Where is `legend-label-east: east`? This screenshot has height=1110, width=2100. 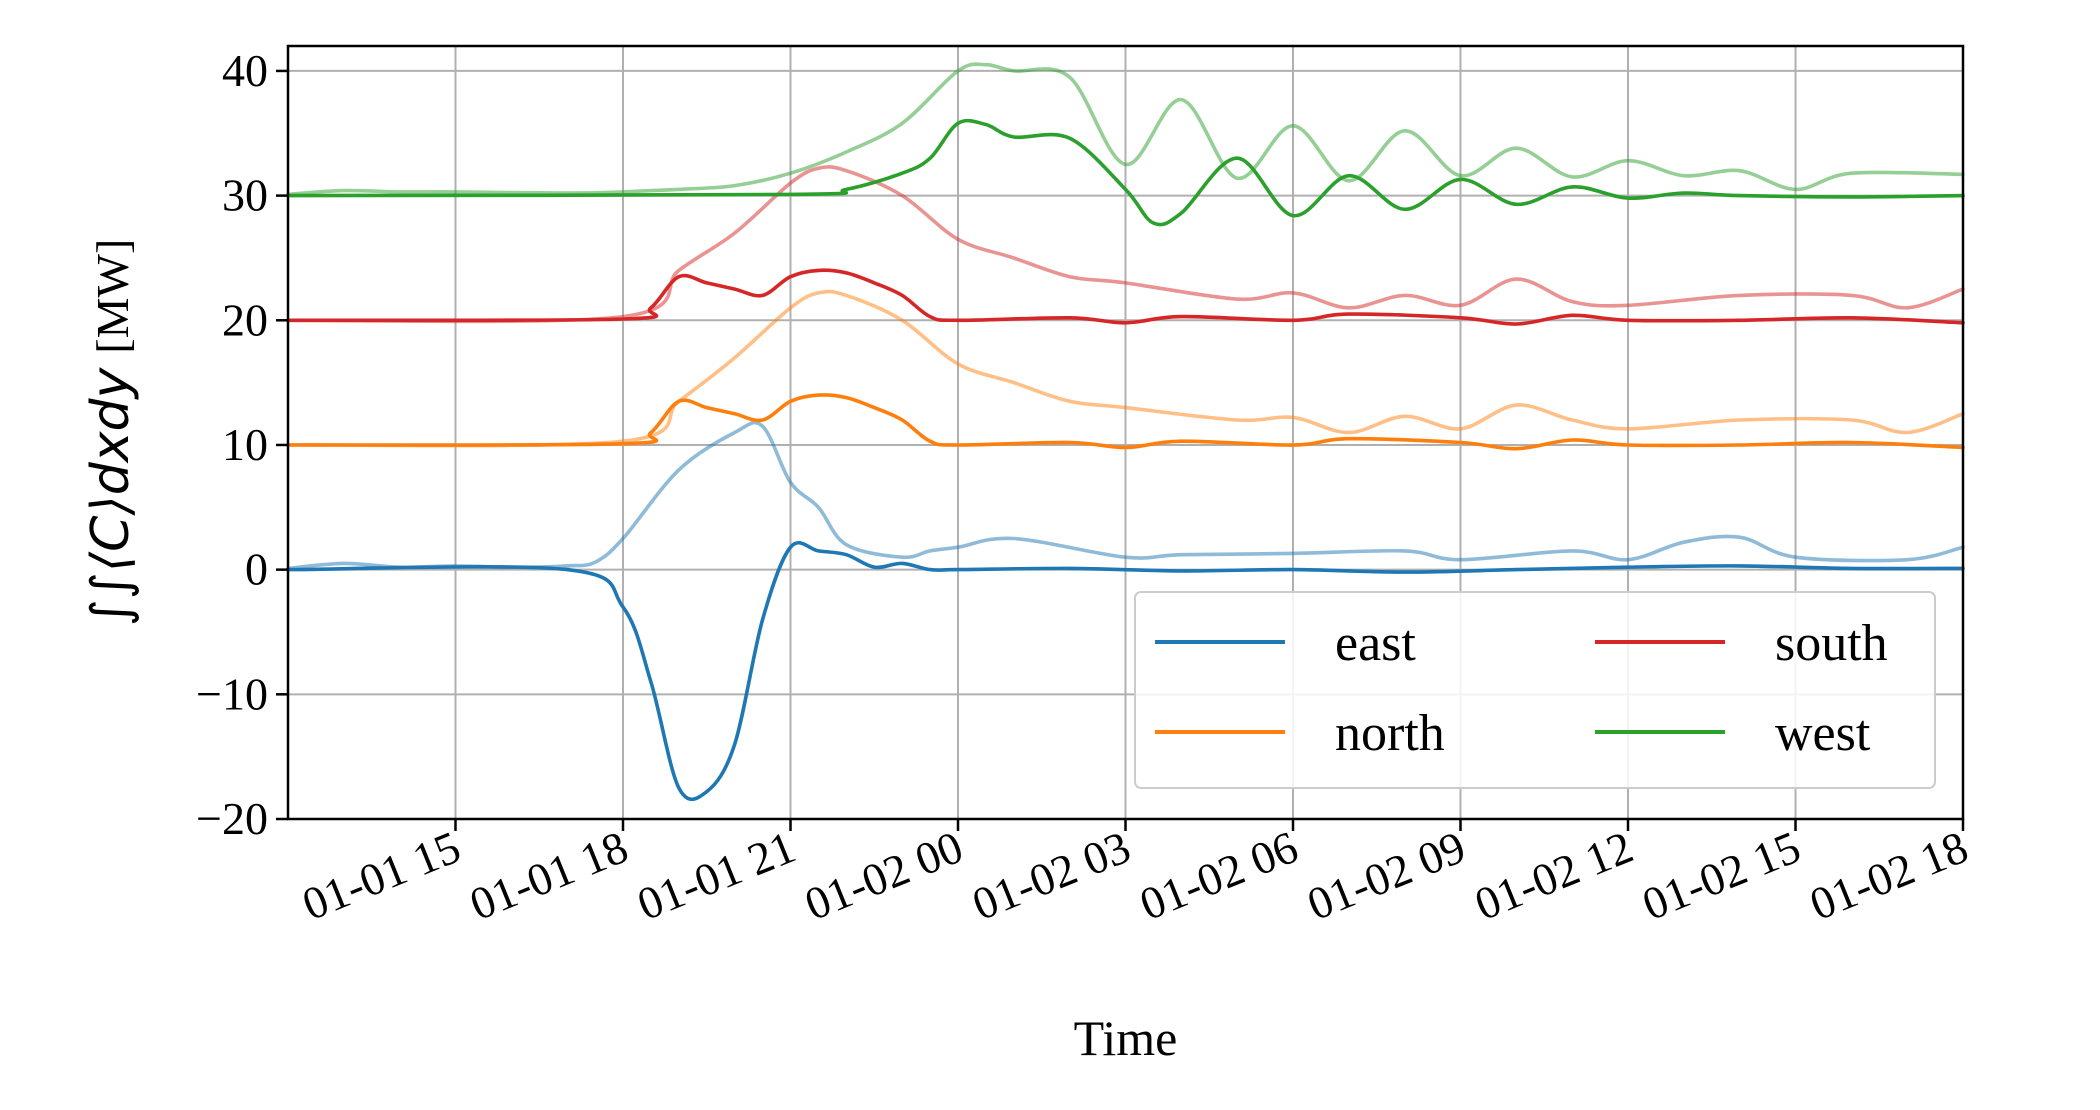 legend-label-east: east is located at coordinates (1375, 643).